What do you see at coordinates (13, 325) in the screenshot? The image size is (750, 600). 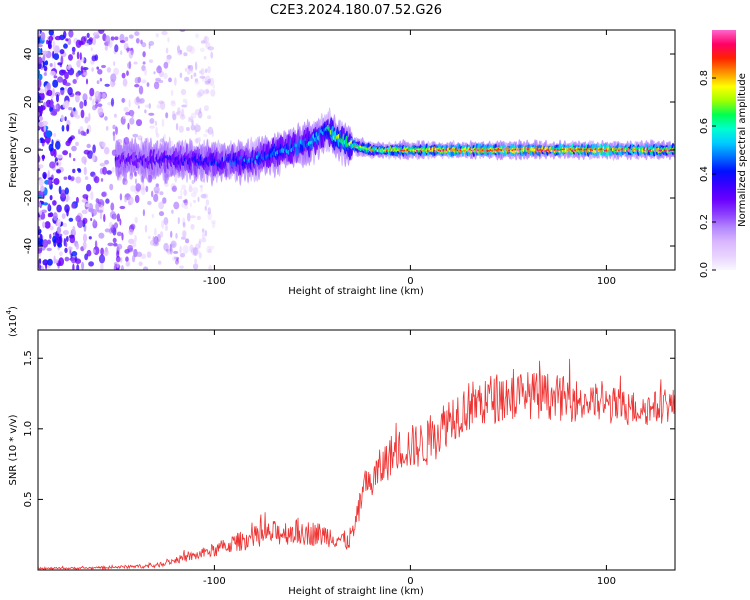 I see `snr-multiplier-base: (x10` at bounding box center [13, 325].